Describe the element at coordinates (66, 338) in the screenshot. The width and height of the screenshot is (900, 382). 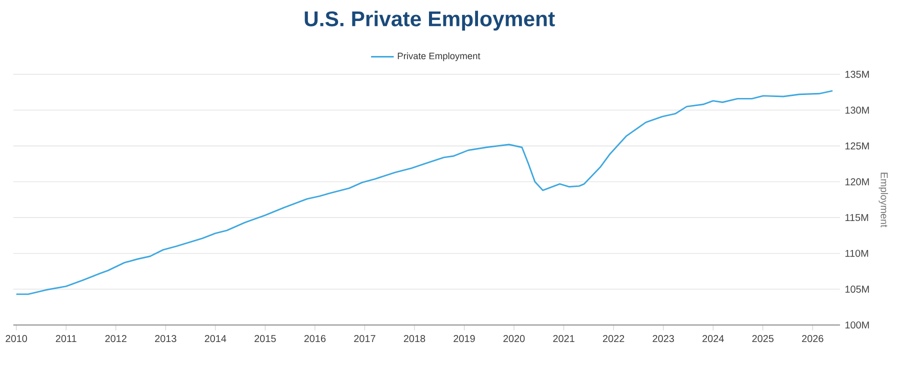
I see `x-tick-label: 2011` at that location.